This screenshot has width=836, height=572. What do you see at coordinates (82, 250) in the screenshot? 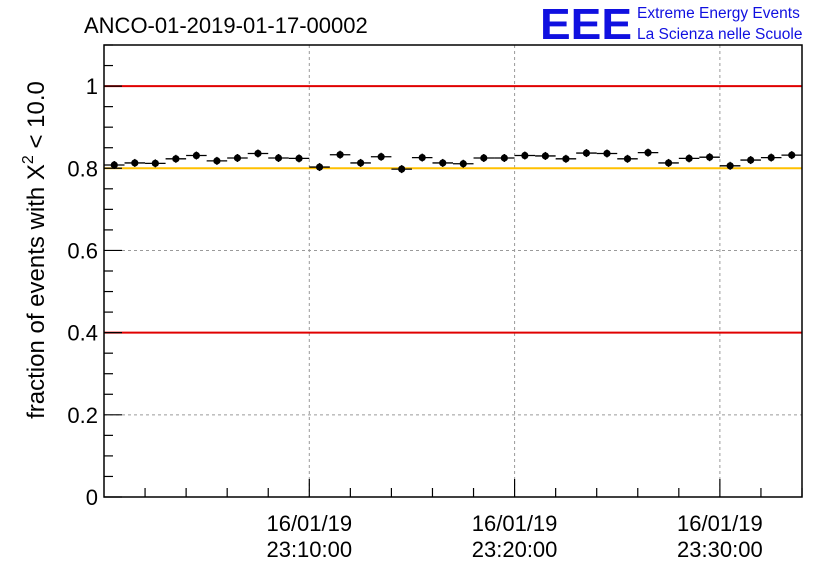
I see `y-tick-label: 0.6` at bounding box center [82, 250].